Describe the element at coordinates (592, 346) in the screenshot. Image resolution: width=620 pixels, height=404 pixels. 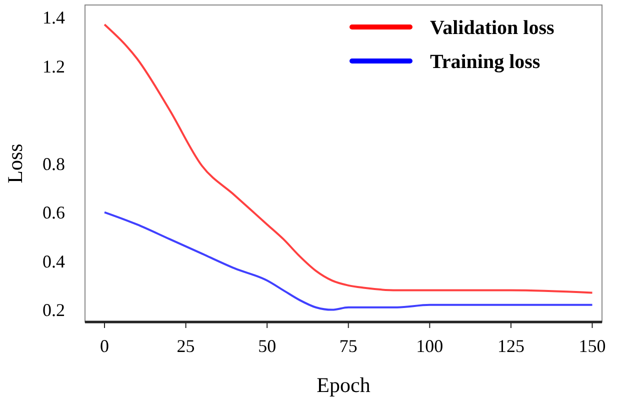
I see `x-tick-label: 150` at that location.